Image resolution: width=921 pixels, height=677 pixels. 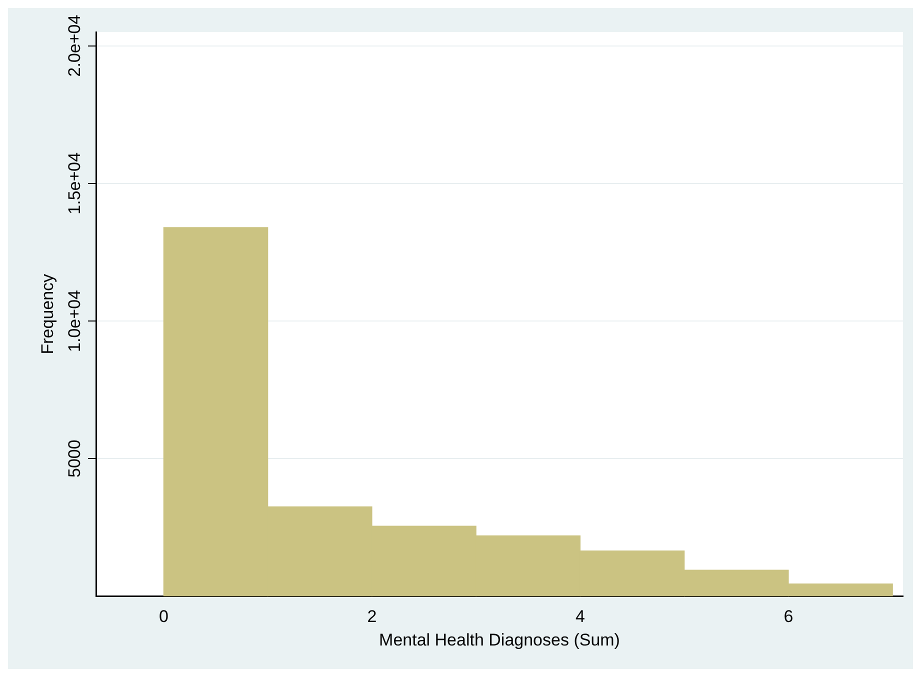 What do you see at coordinates (163, 616) in the screenshot?
I see `x-tick-label: 0` at bounding box center [163, 616].